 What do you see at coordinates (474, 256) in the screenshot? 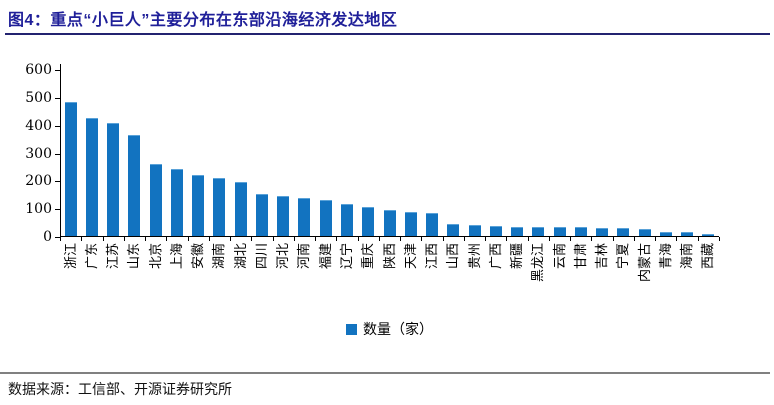
I see `x-axis-label: 贵州` at bounding box center [474, 256].